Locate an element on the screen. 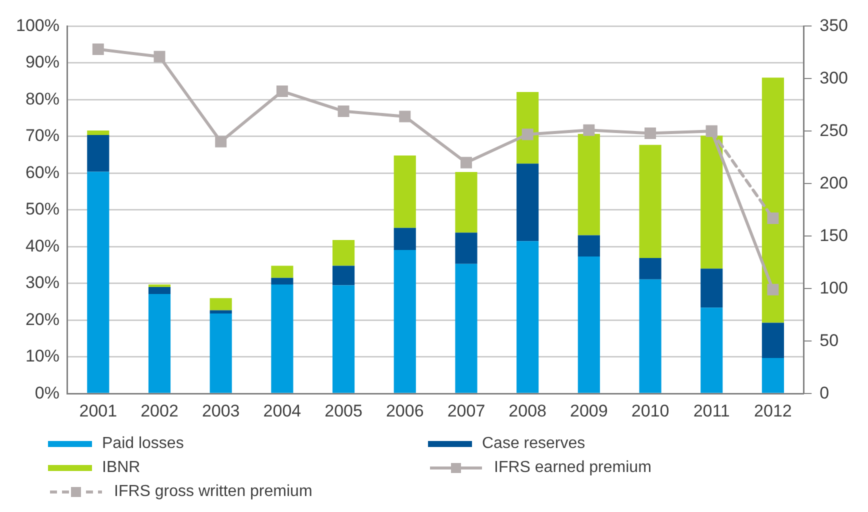  y-tick-label: 100% is located at coordinates (38, 25).